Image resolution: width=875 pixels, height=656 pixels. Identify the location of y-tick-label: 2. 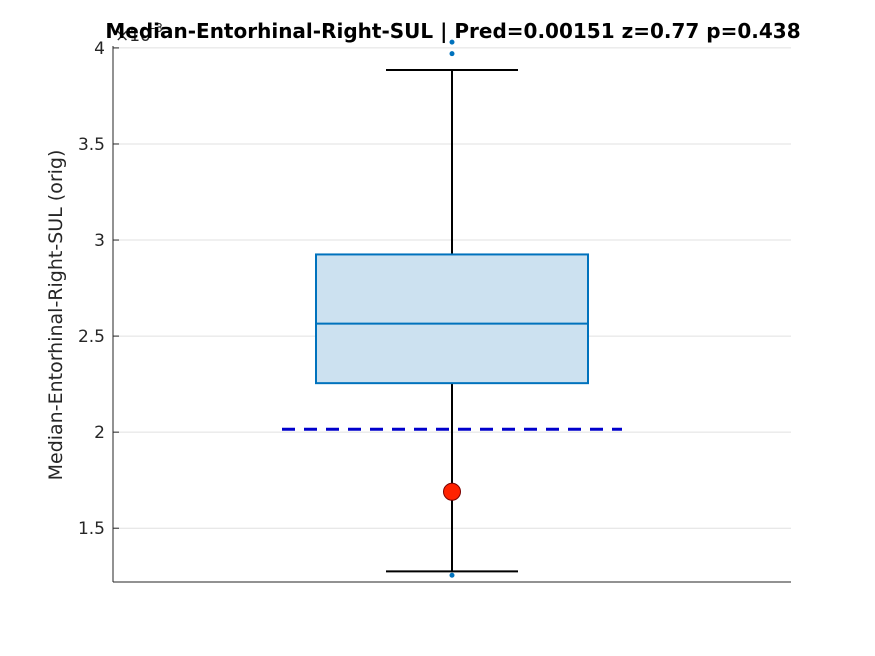
(99, 433).